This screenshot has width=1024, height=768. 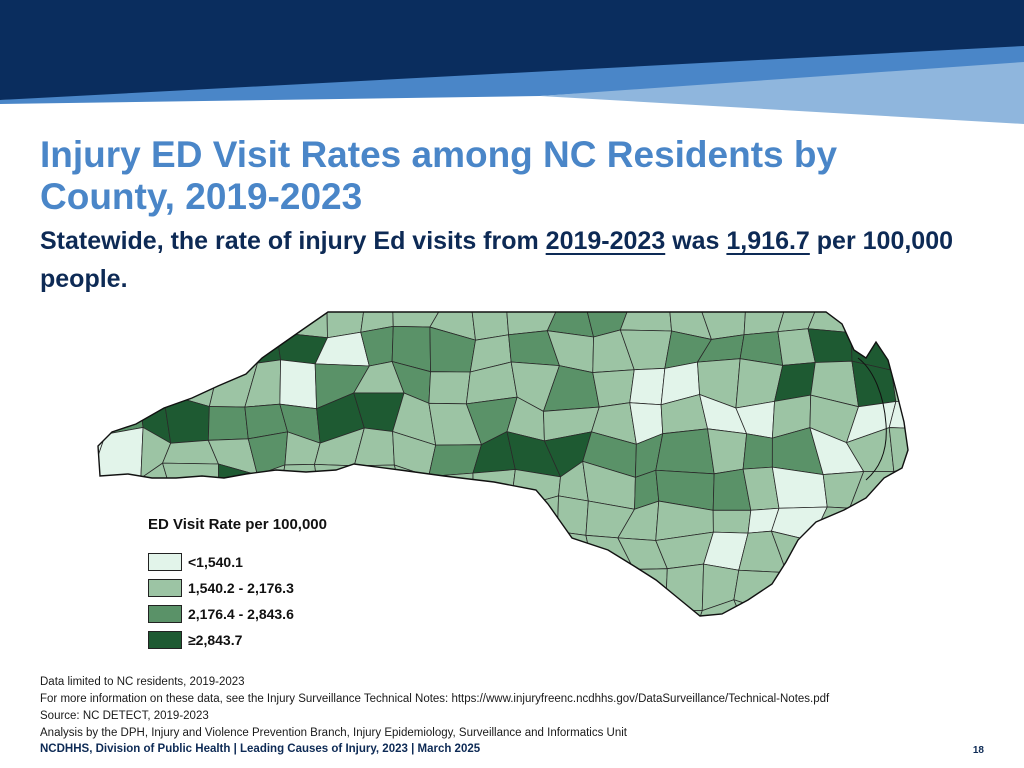 What do you see at coordinates (241, 614) in the screenshot?
I see `legend-label: 2,176.4 - 2,843.6` at bounding box center [241, 614].